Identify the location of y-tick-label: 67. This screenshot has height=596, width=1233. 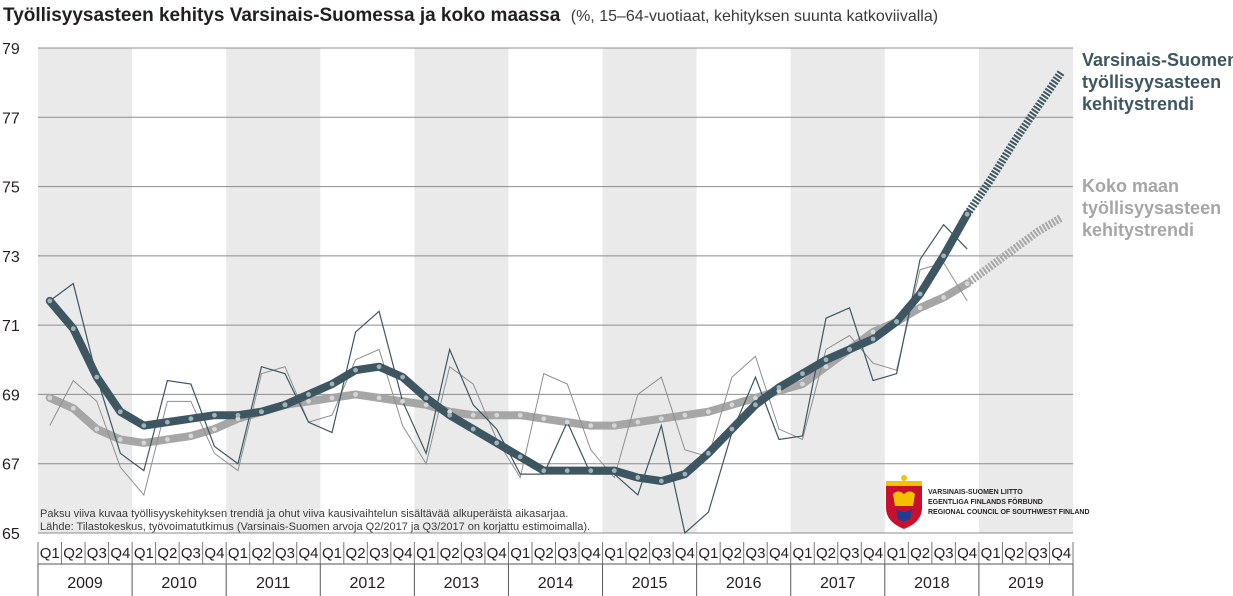
(11, 465).